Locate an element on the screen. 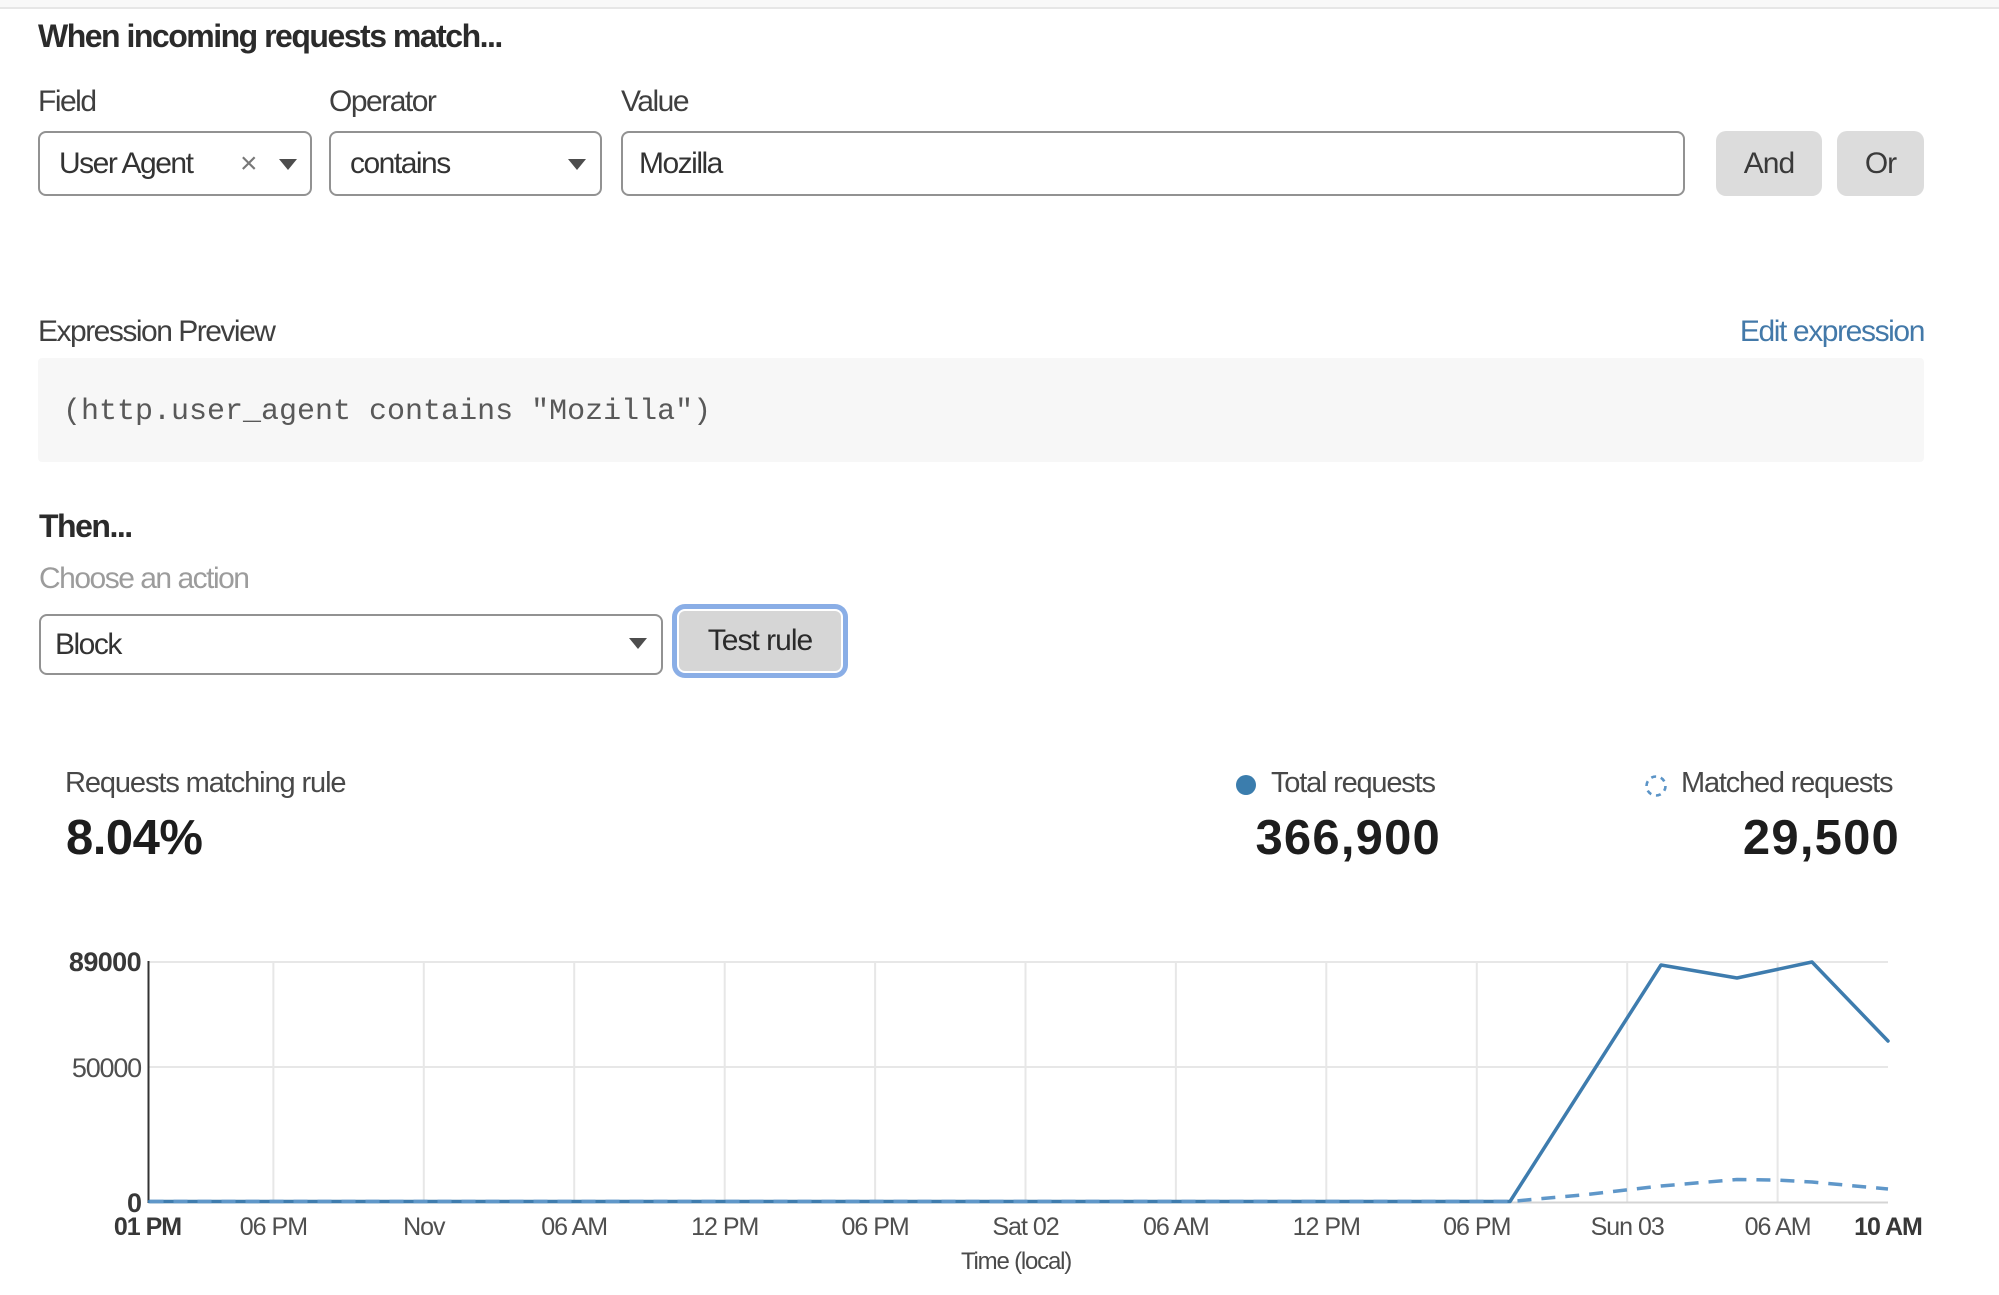 This screenshot has height=1295, width=1999. svg-text: 10 AM is located at coordinates (1888, 1227).